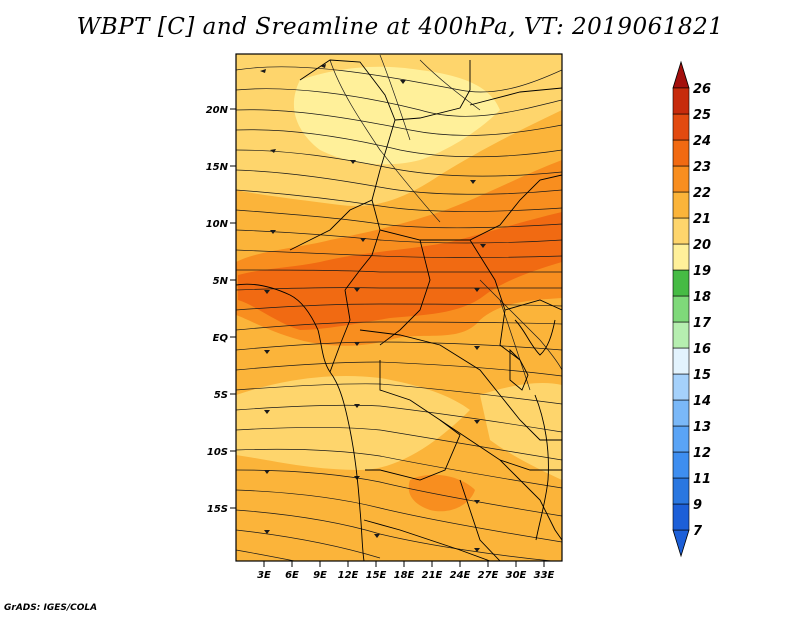  What do you see at coordinates (702, 167) in the screenshot?
I see `colorbar-label: 23` at bounding box center [702, 167].